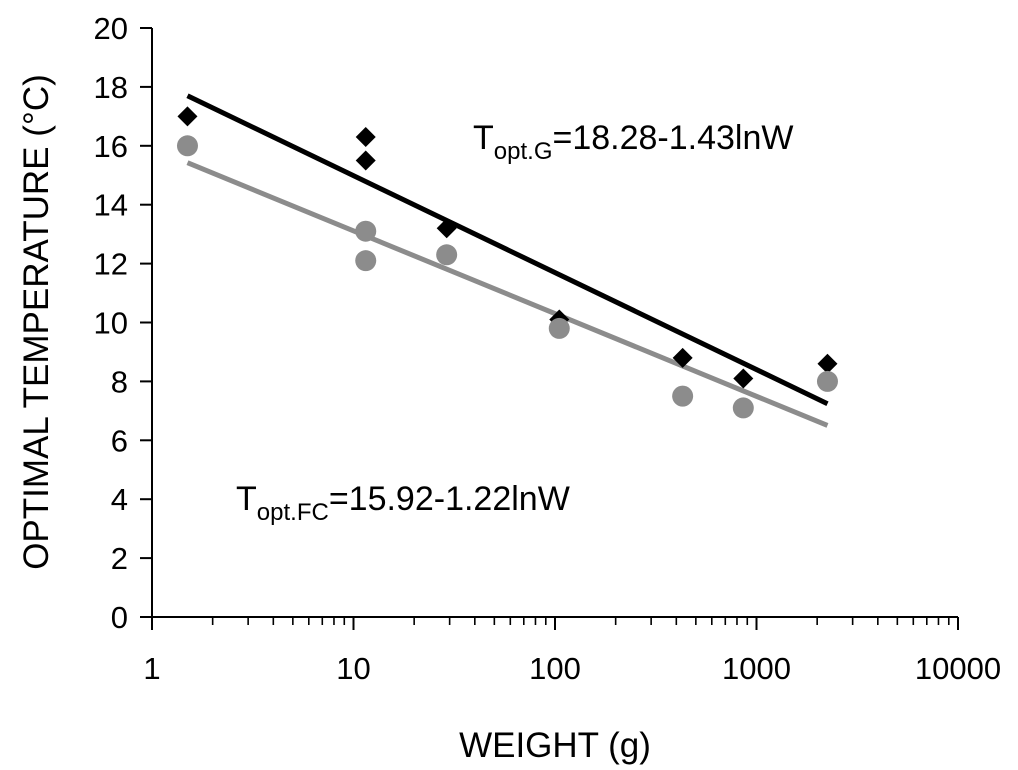 The width and height of the screenshot is (1018, 770). I want to click on annotation-fc-formula: =15.92-1.22lnW, so click(449, 499).